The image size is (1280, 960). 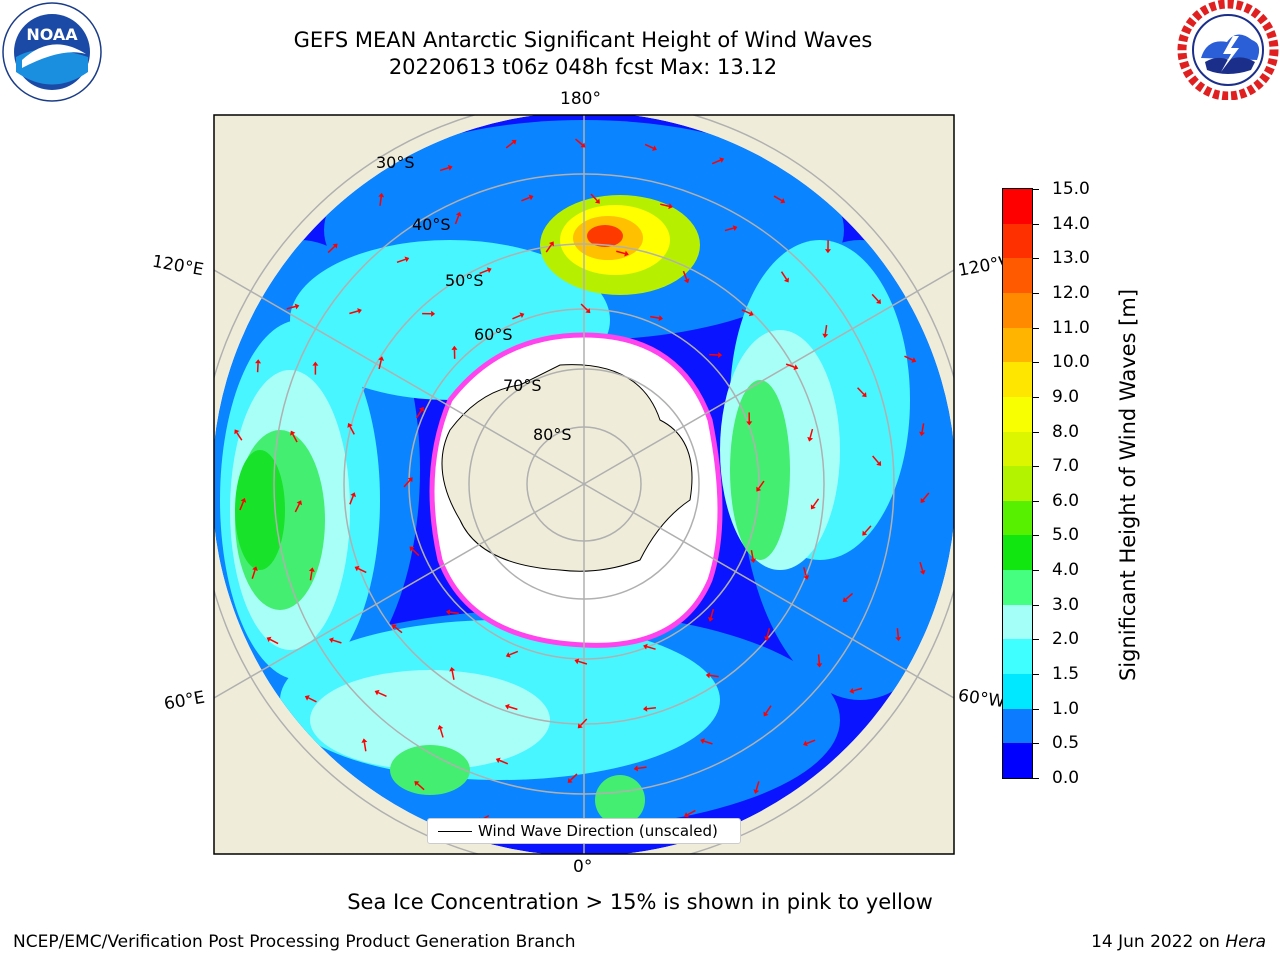 I want to click on legend-label: Wind Wave Direction (unscaled), so click(x=598, y=831).